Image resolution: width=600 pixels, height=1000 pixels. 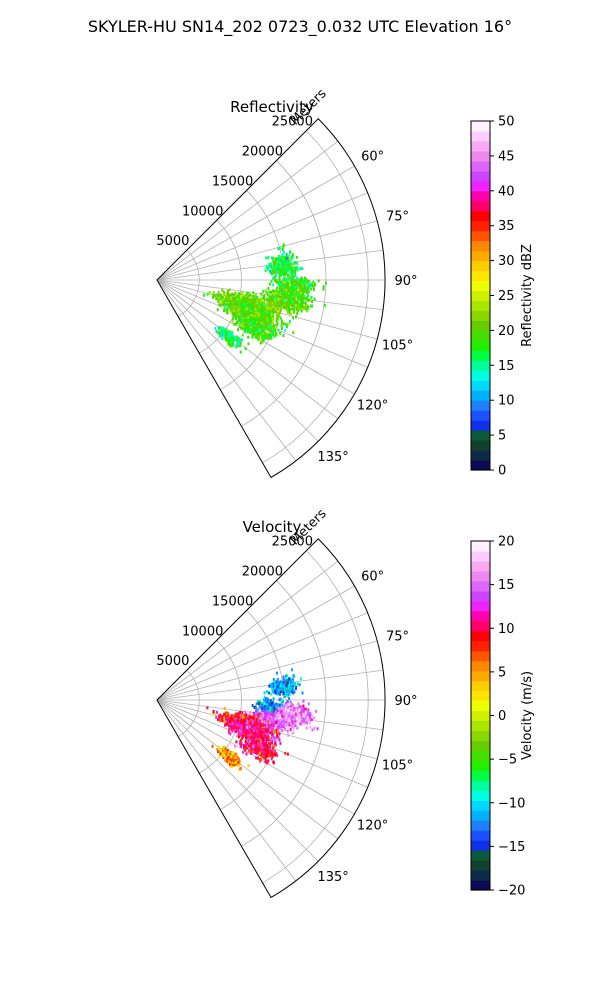 What do you see at coordinates (272, 107) in the screenshot?
I see `panel-title: Reflectivity` at bounding box center [272, 107].